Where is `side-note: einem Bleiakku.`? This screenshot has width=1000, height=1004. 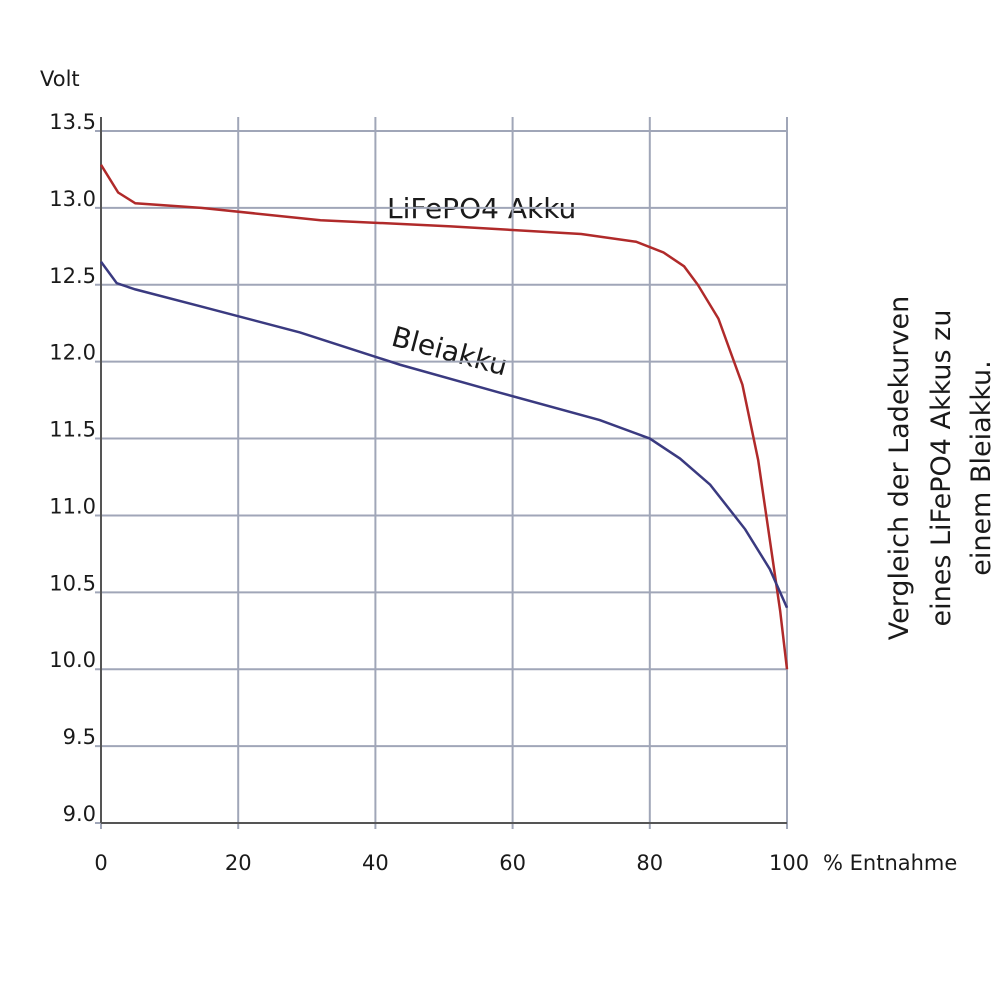 side-note: einem Bleiakku. is located at coordinates (981, 468).